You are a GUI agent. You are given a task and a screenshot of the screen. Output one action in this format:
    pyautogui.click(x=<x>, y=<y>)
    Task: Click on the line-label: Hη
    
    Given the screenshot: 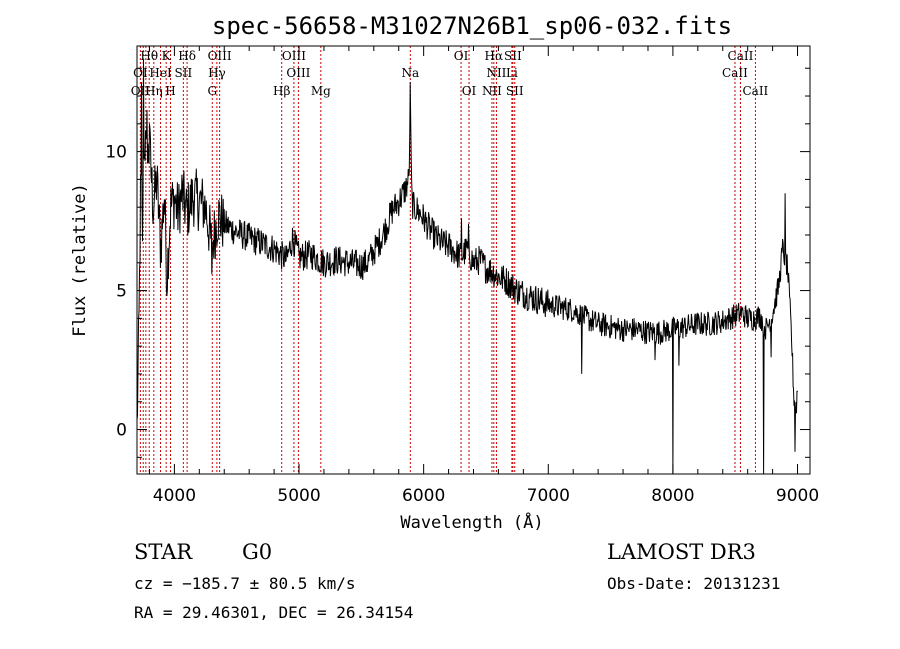 What is the action you would take?
    pyautogui.click(x=154, y=91)
    